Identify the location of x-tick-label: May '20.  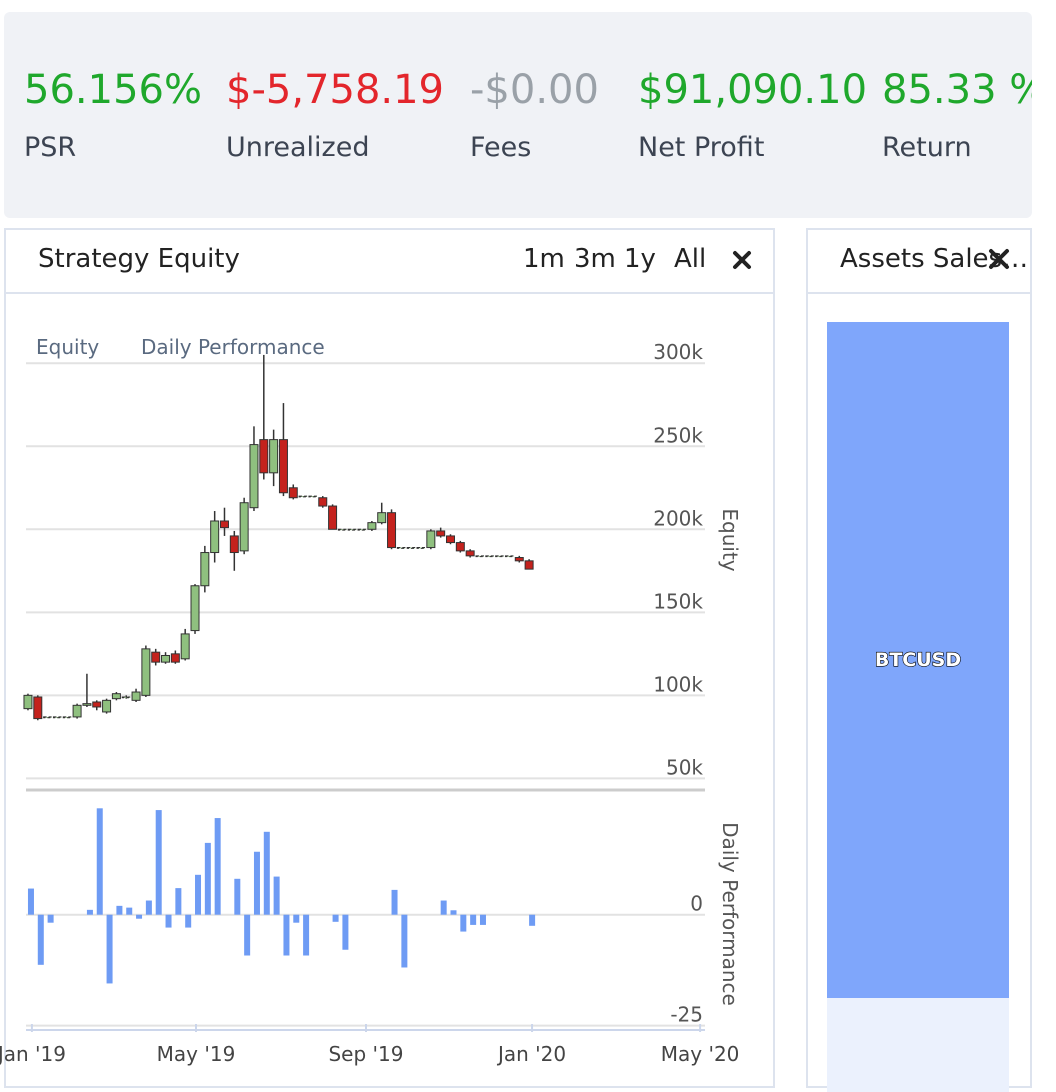
(700, 1054).